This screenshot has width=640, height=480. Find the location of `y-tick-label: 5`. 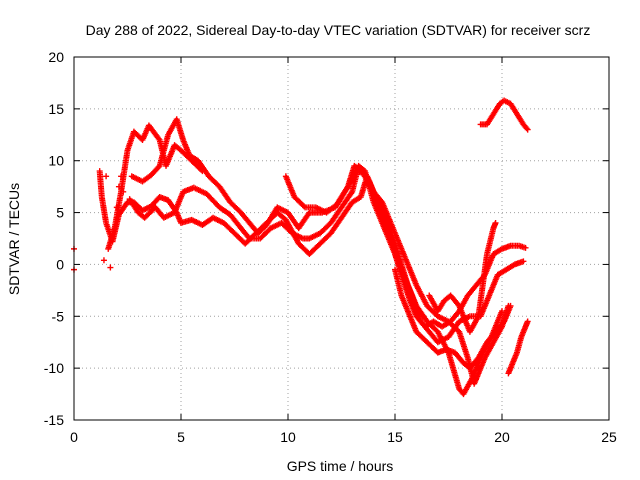

y-tick-label: 5 is located at coordinates (60, 213).